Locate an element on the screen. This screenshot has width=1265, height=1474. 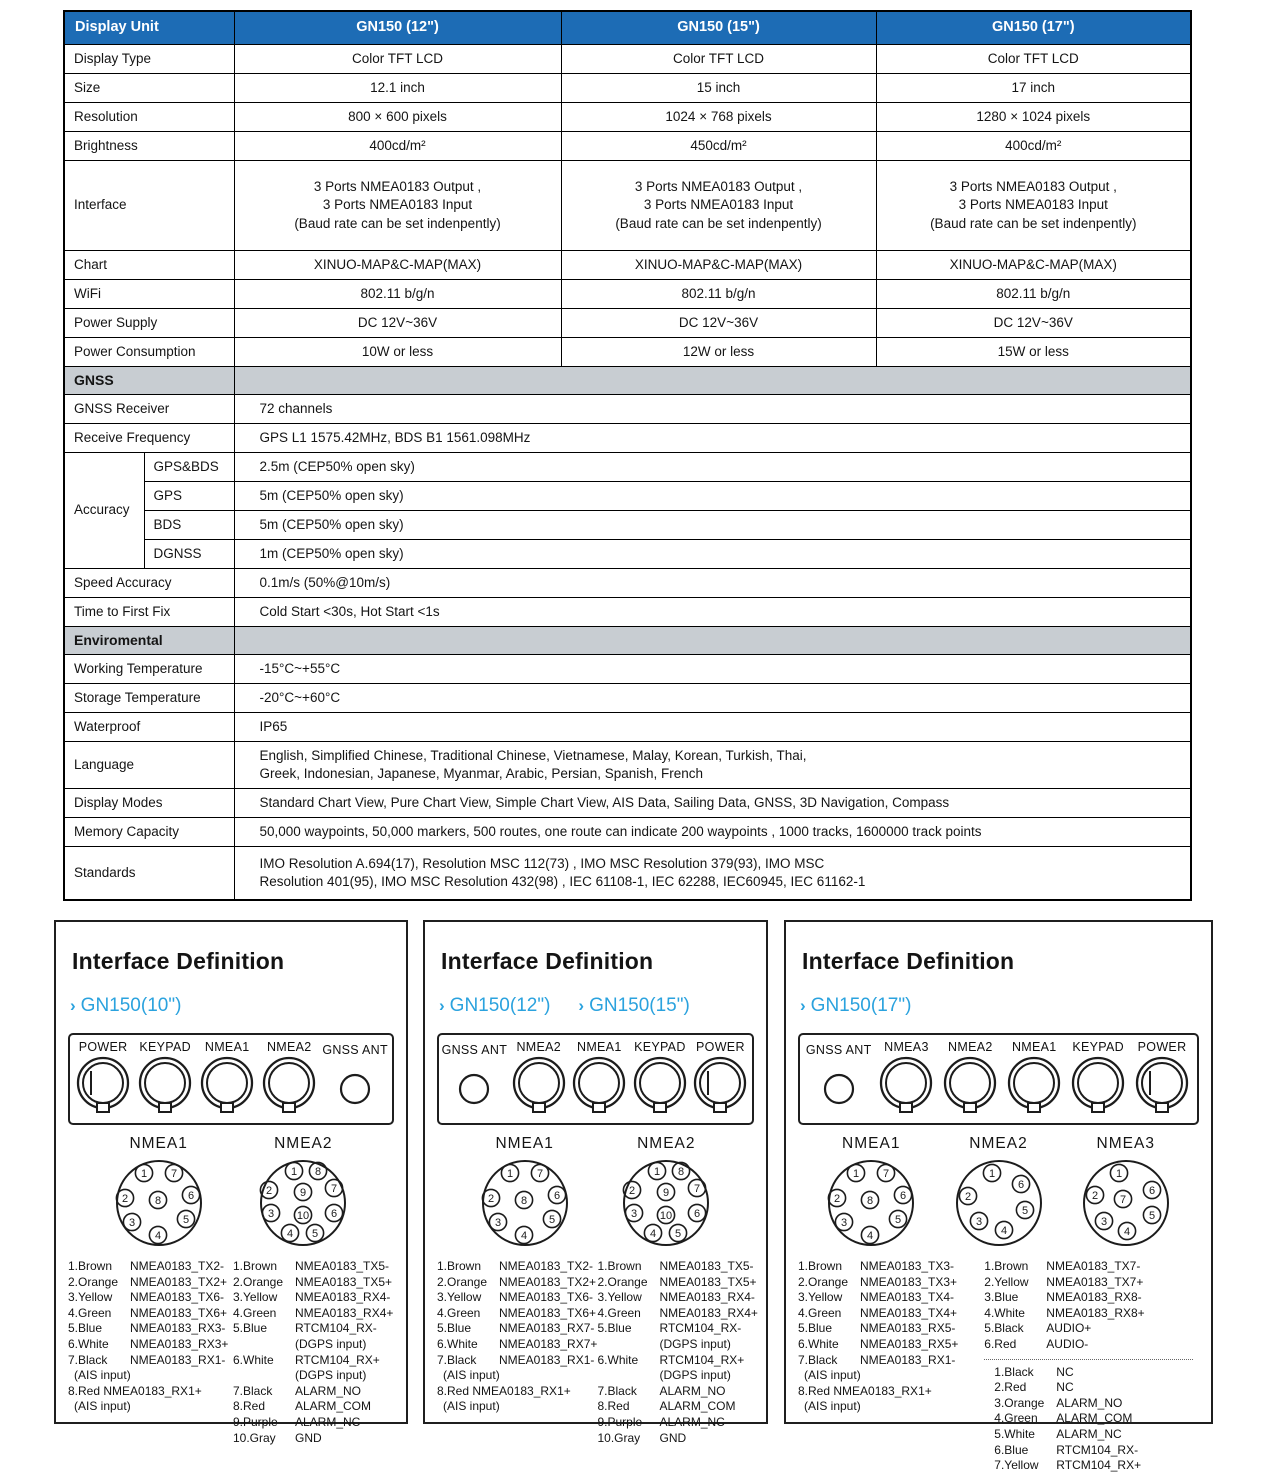
pin-row: 4.White NMEA0183_RX8+ is located at coordinates (1093, 1314).